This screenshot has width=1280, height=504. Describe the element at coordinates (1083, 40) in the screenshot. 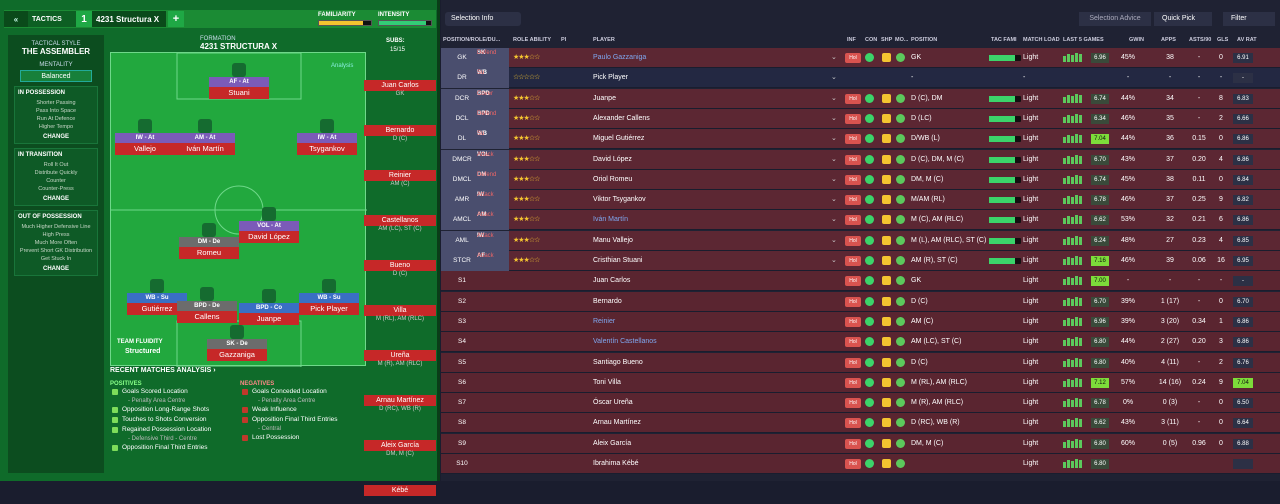

I see `column-header: LAST 5 GAMES` at that location.